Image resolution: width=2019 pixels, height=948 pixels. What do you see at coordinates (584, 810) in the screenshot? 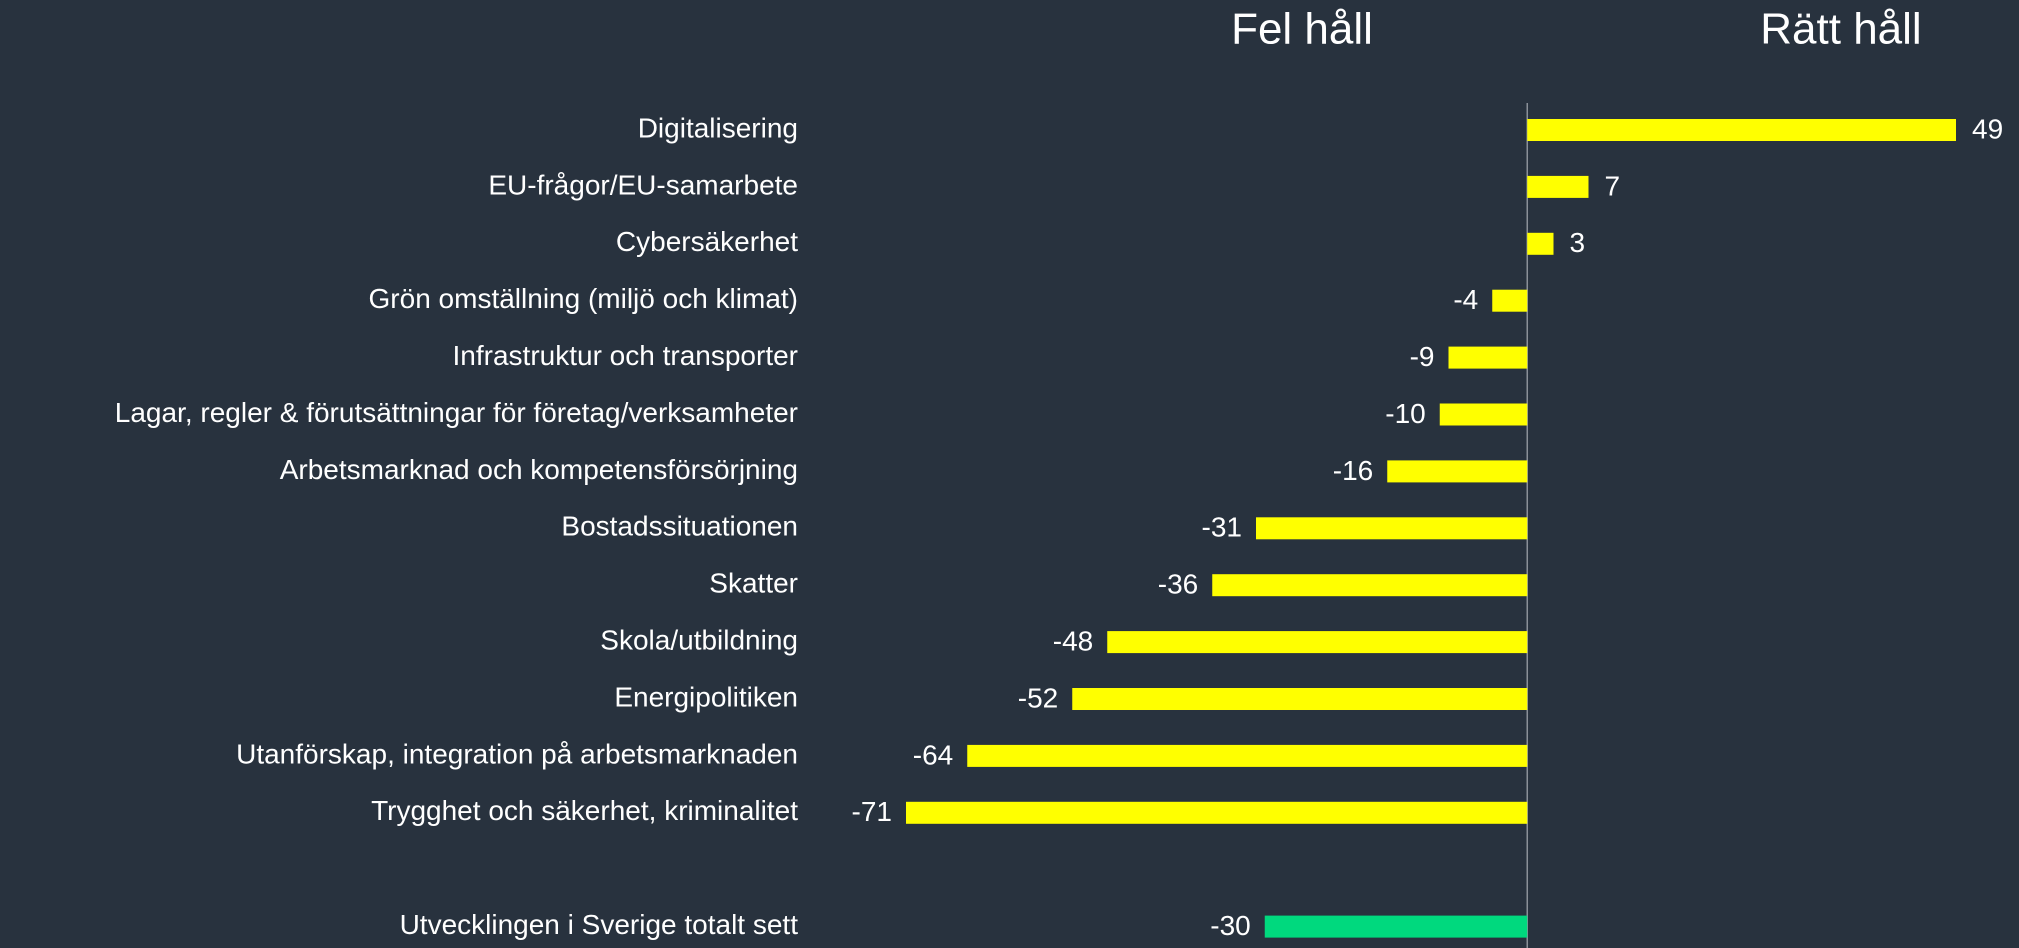
I see `category-label: Trygghet och säkerhet, kriminalitet` at bounding box center [584, 810].